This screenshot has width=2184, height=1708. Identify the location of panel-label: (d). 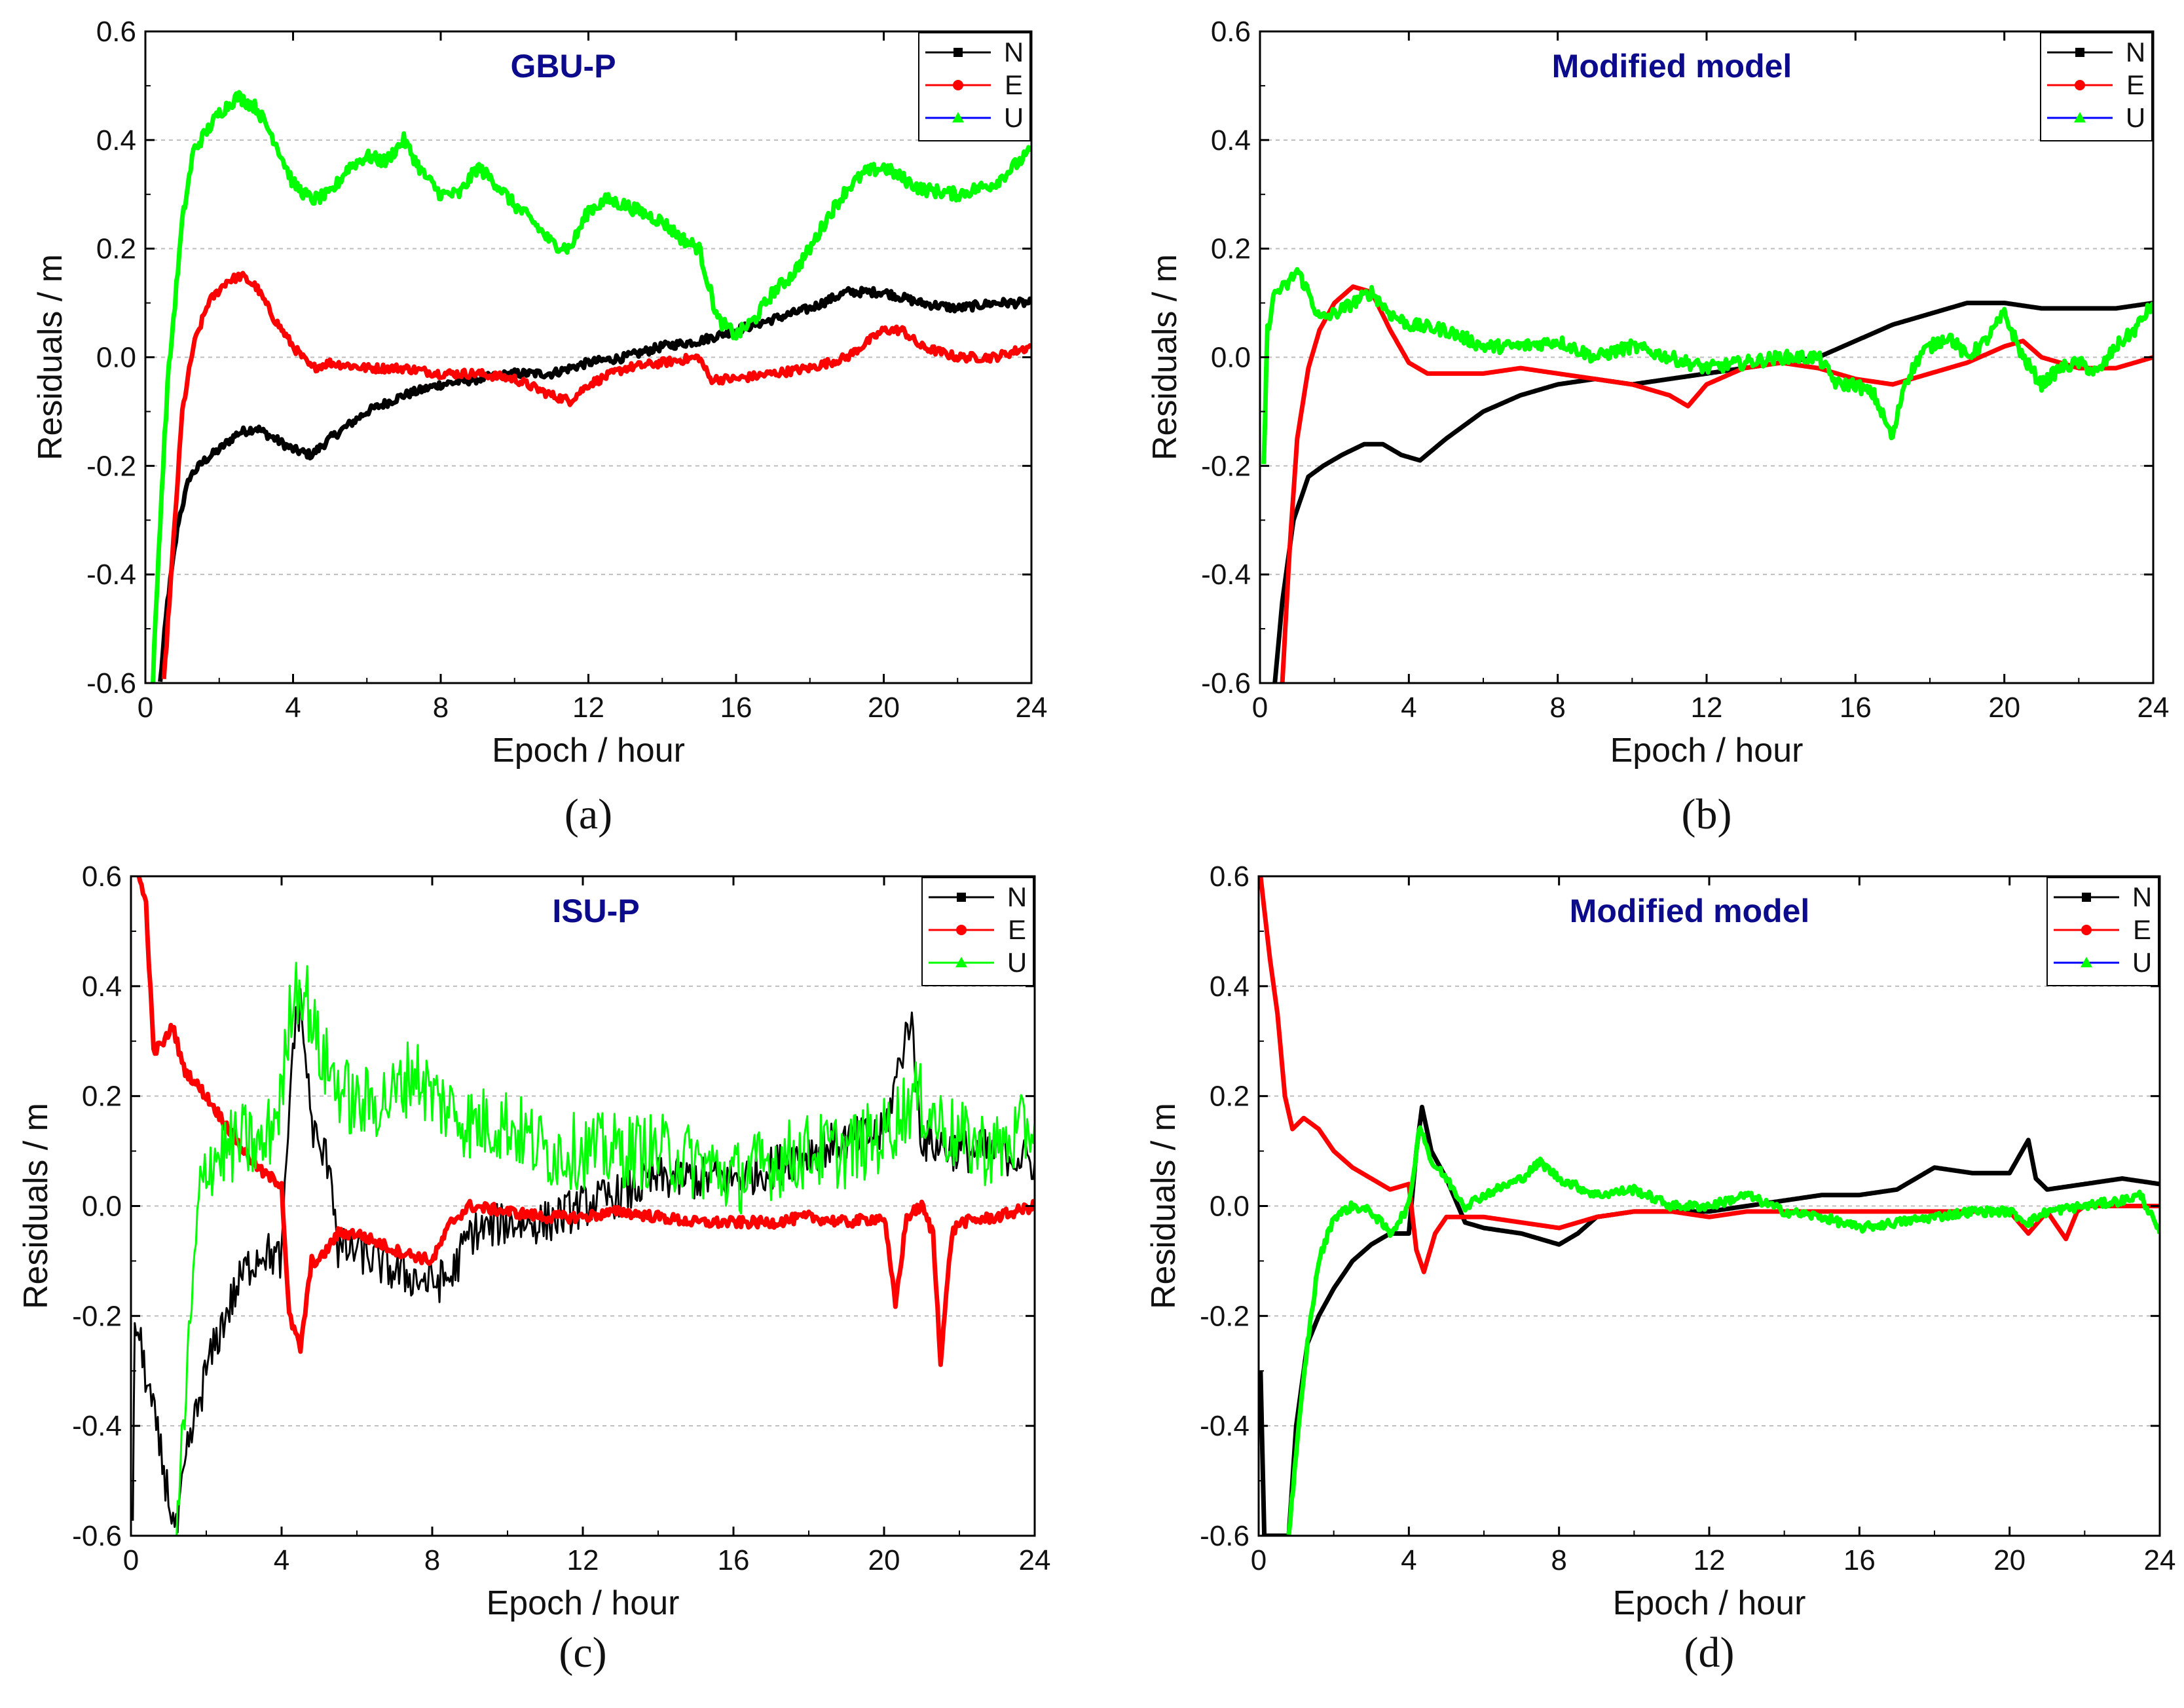
(1709, 1653).